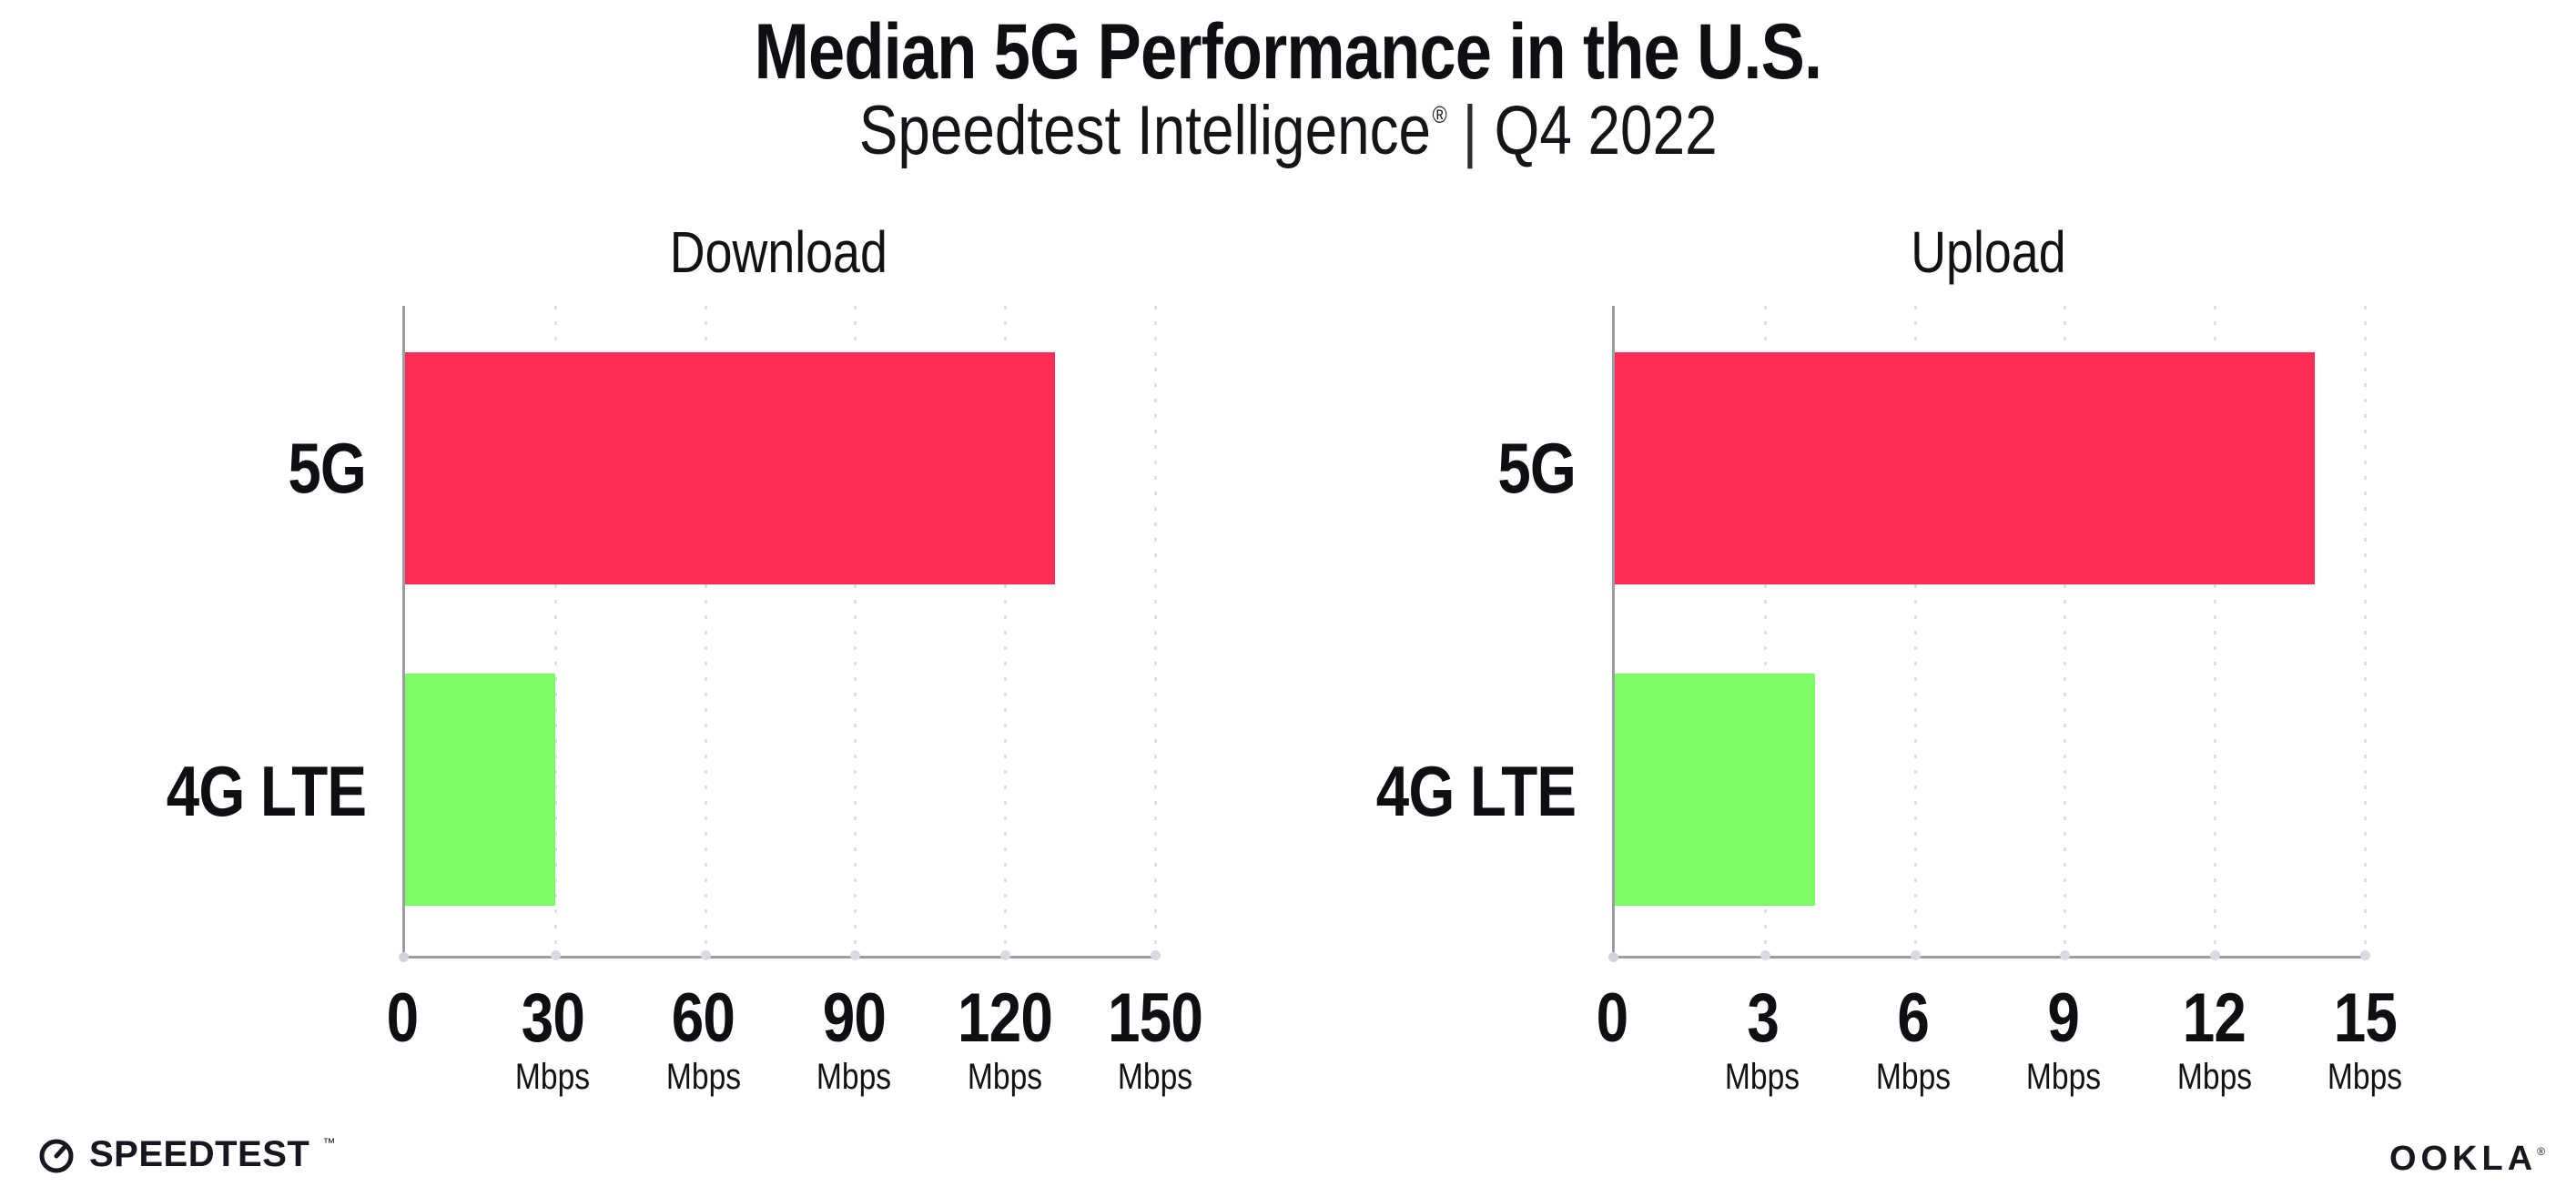 The height and width of the screenshot is (1197, 2576). Describe the element at coordinates (1999, 1038) in the screenshot. I see `x-axis-ticks: 0 3 Mbps 6 Mbps 9 Mbps 12 Mbps 15 Mbps` at that location.